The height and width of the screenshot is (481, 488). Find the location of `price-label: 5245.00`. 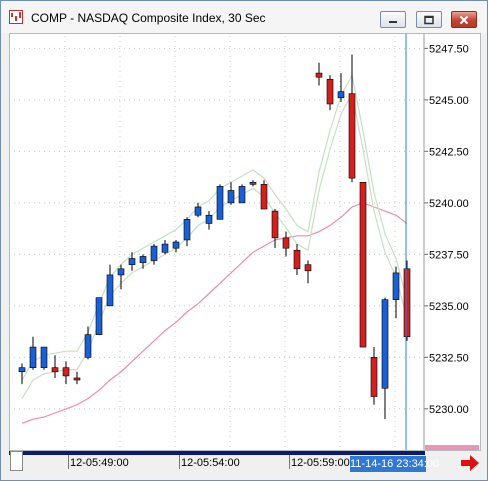

price-label: 5245.00 is located at coordinates (449, 101).